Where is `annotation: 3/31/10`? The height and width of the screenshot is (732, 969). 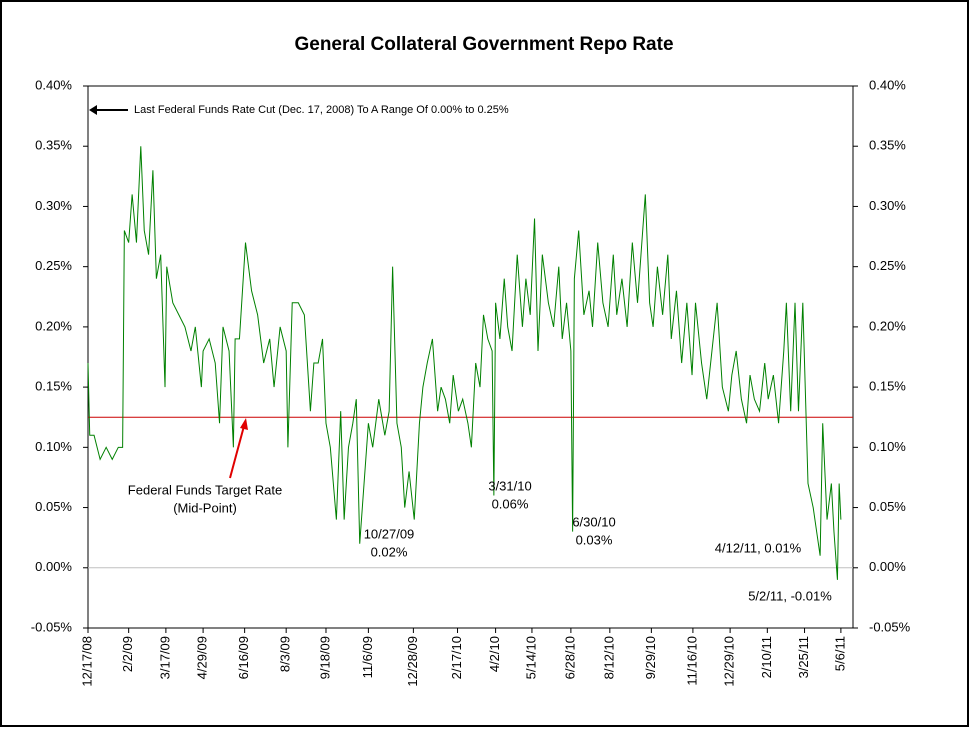
annotation: 3/31/10 is located at coordinates (509, 485).